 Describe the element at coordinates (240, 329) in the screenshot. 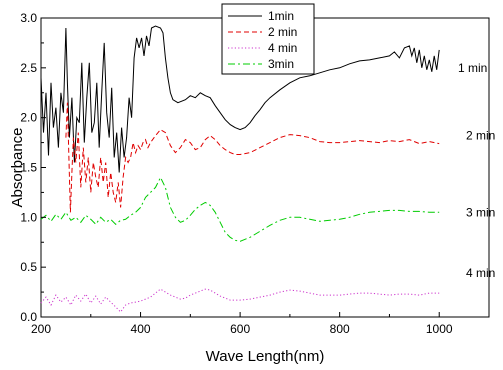

I see `x-tick-label: 600` at that location.